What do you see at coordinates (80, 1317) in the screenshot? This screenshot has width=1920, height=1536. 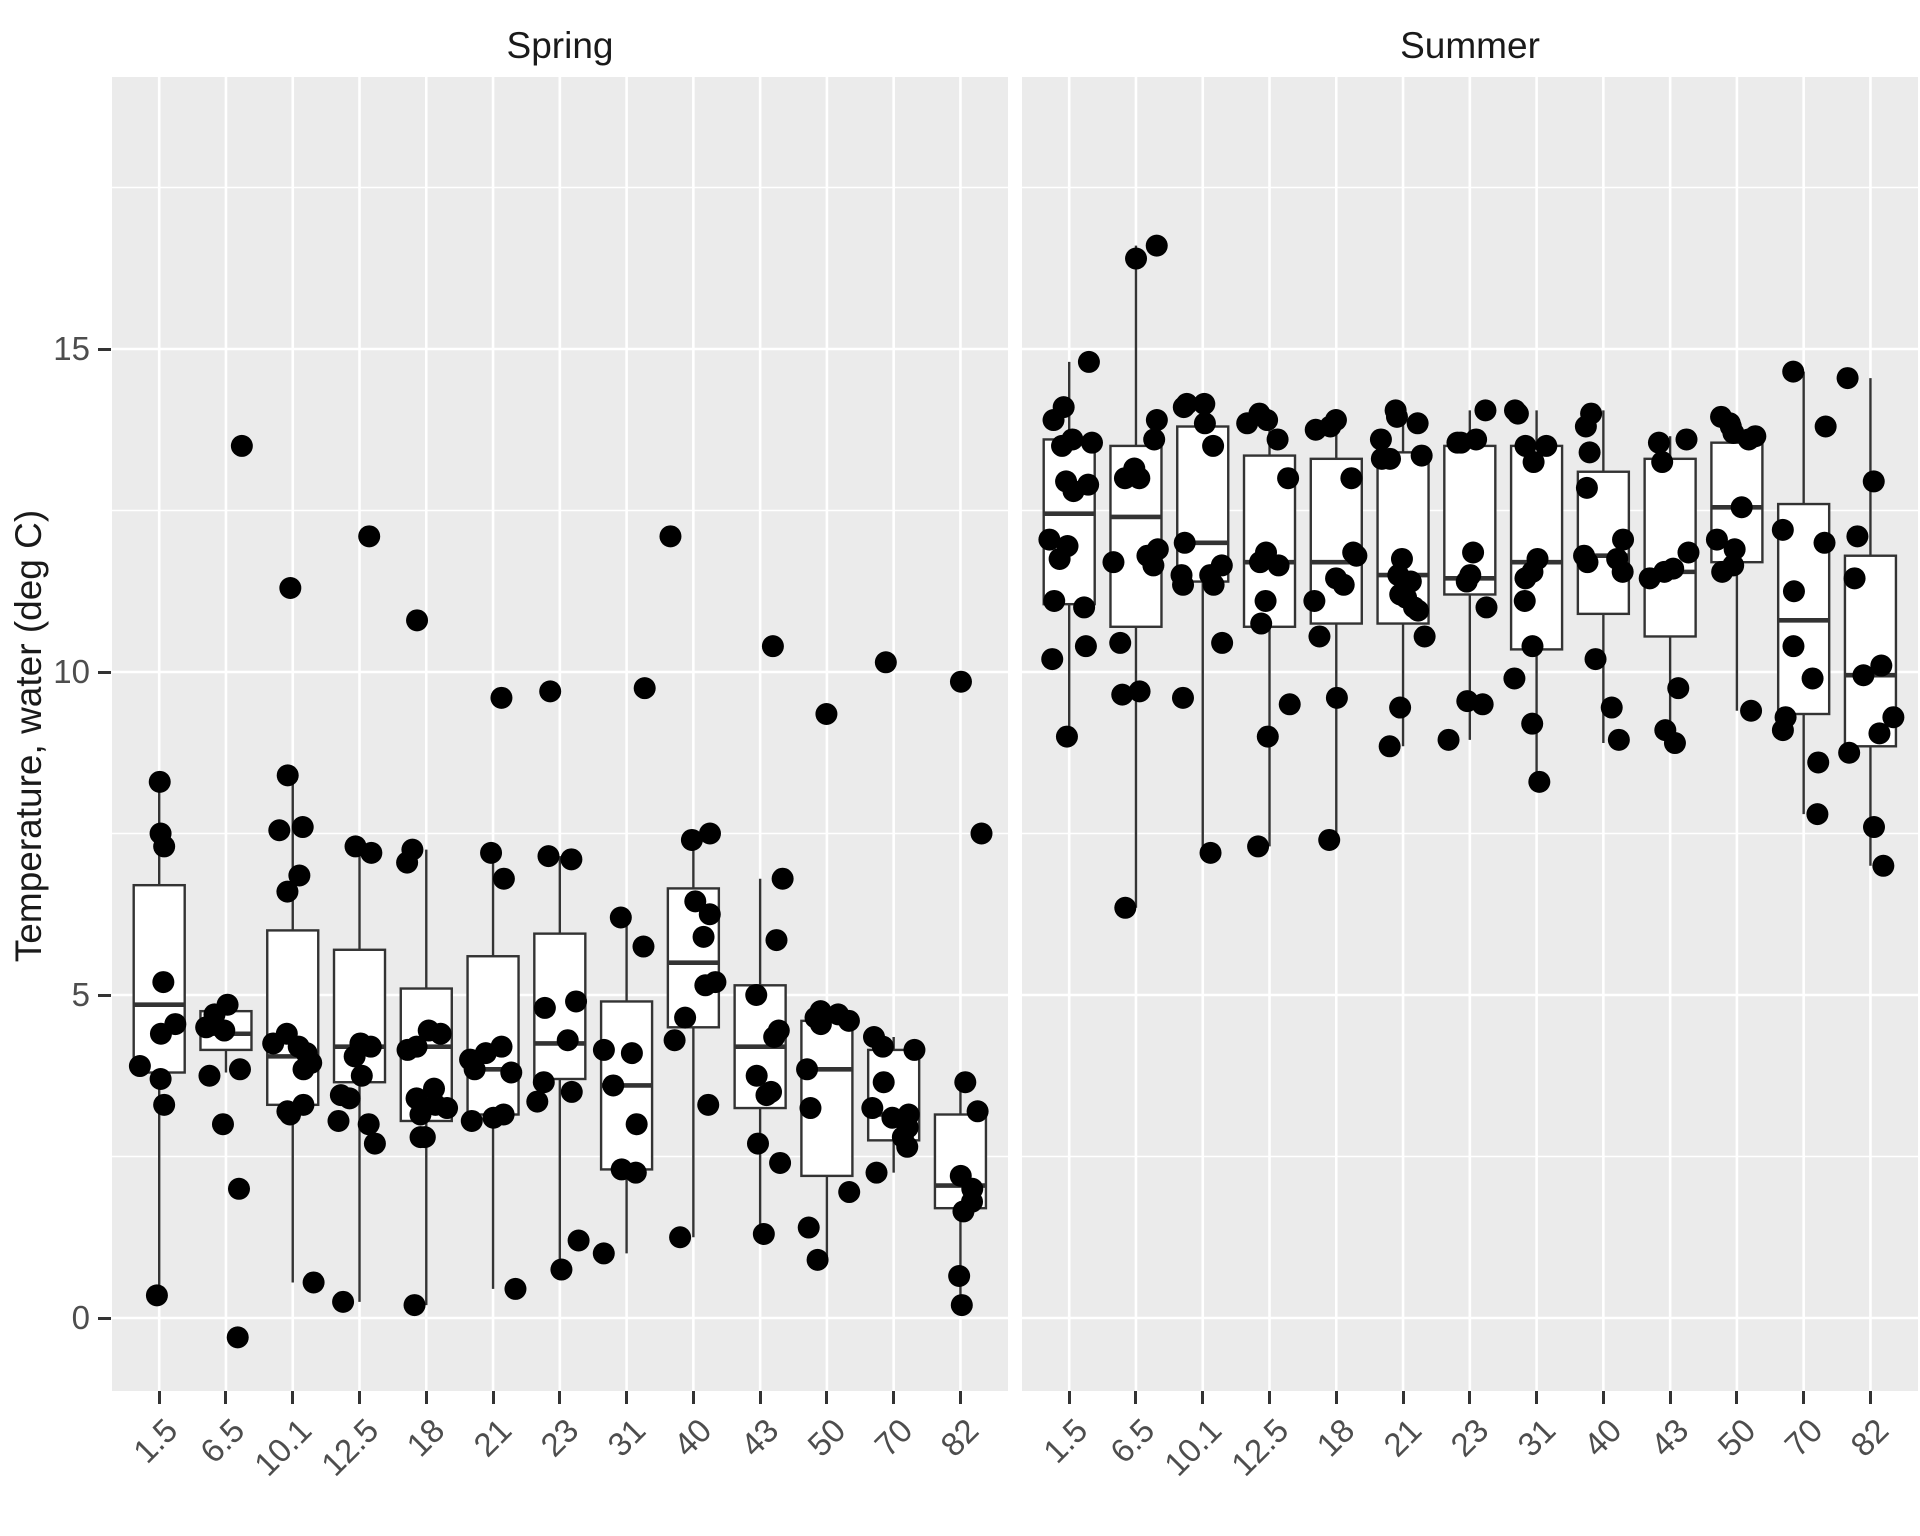 I see `y-tick-label-0: 0` at bounding box center [80, 1317].